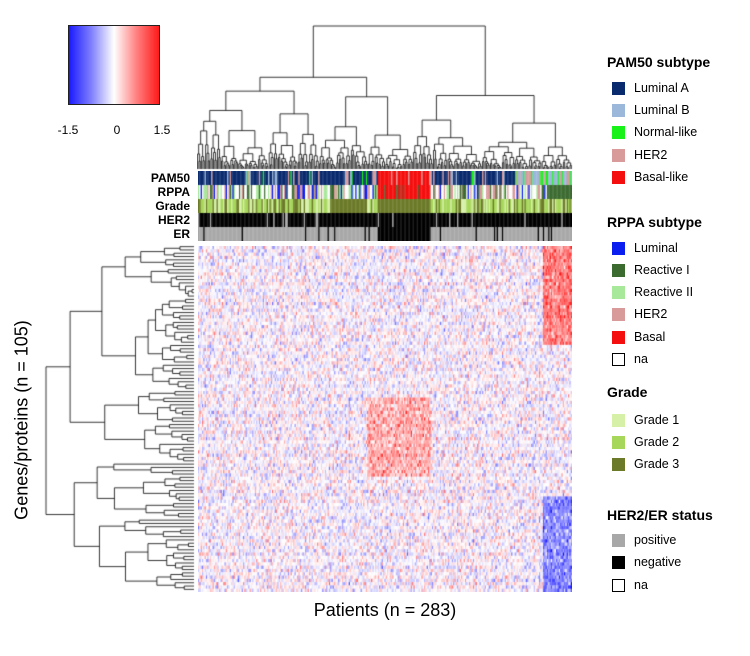  I want to click on color-scale-tick-zero: 0, so click(117, 130).